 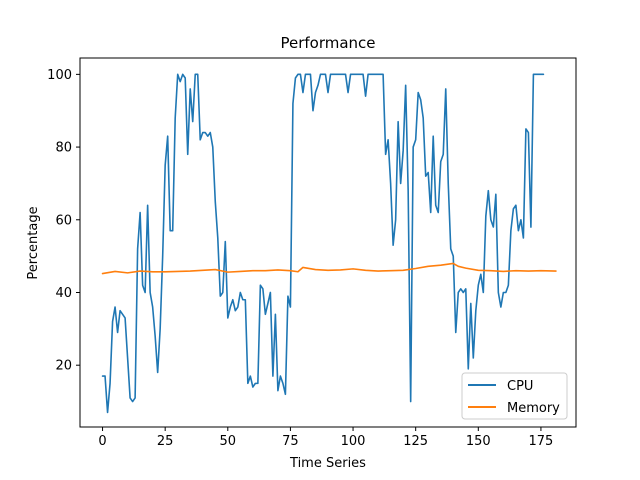 What do you see at coordinates (520, 386) in the screenshot?
I see `legend-label-cpu: CPU` at bounding box center [520, 386].